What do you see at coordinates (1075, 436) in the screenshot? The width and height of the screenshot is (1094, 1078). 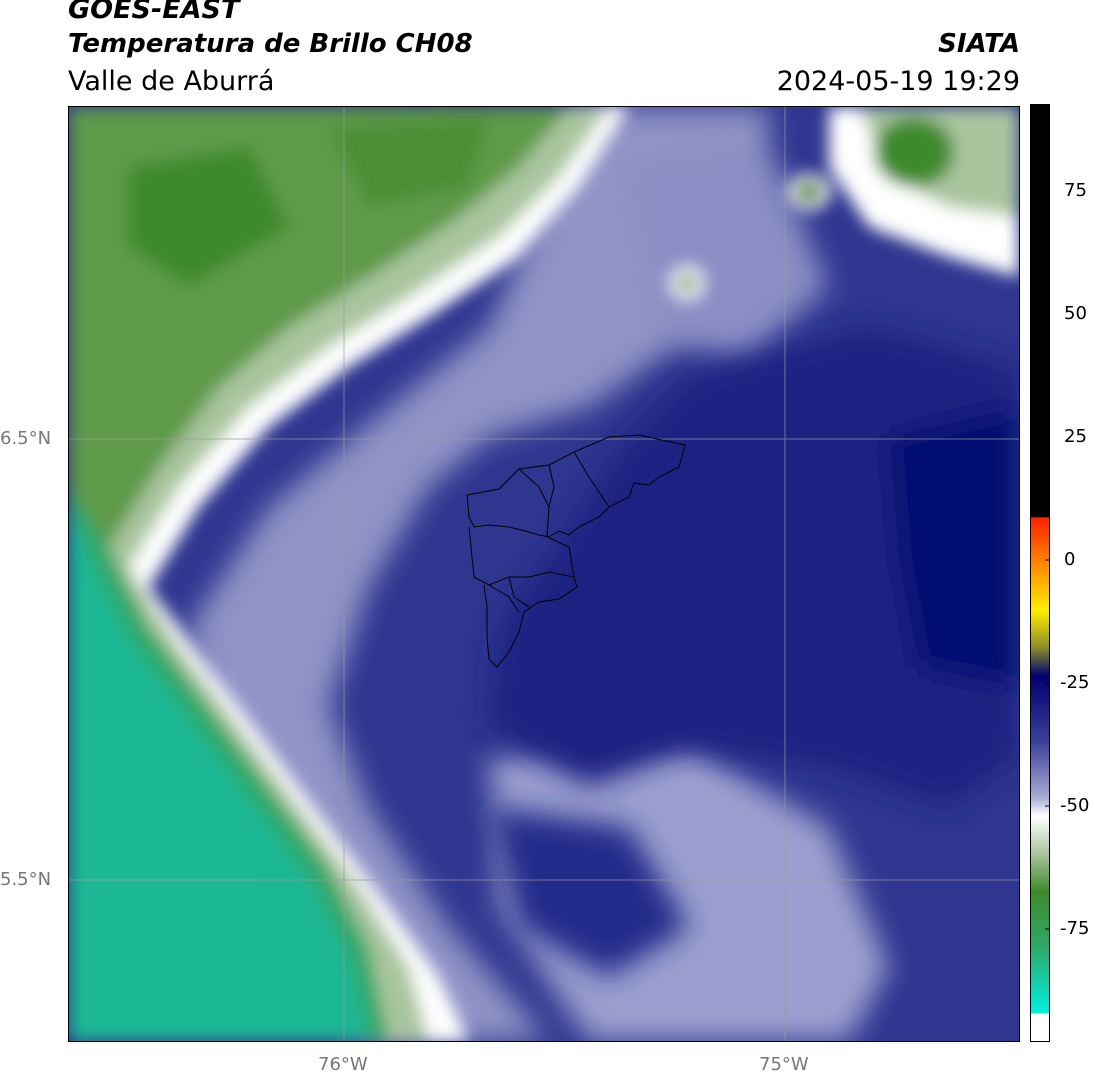 I see `colorbar-tick: 25` at bounding box center [1075, 436].